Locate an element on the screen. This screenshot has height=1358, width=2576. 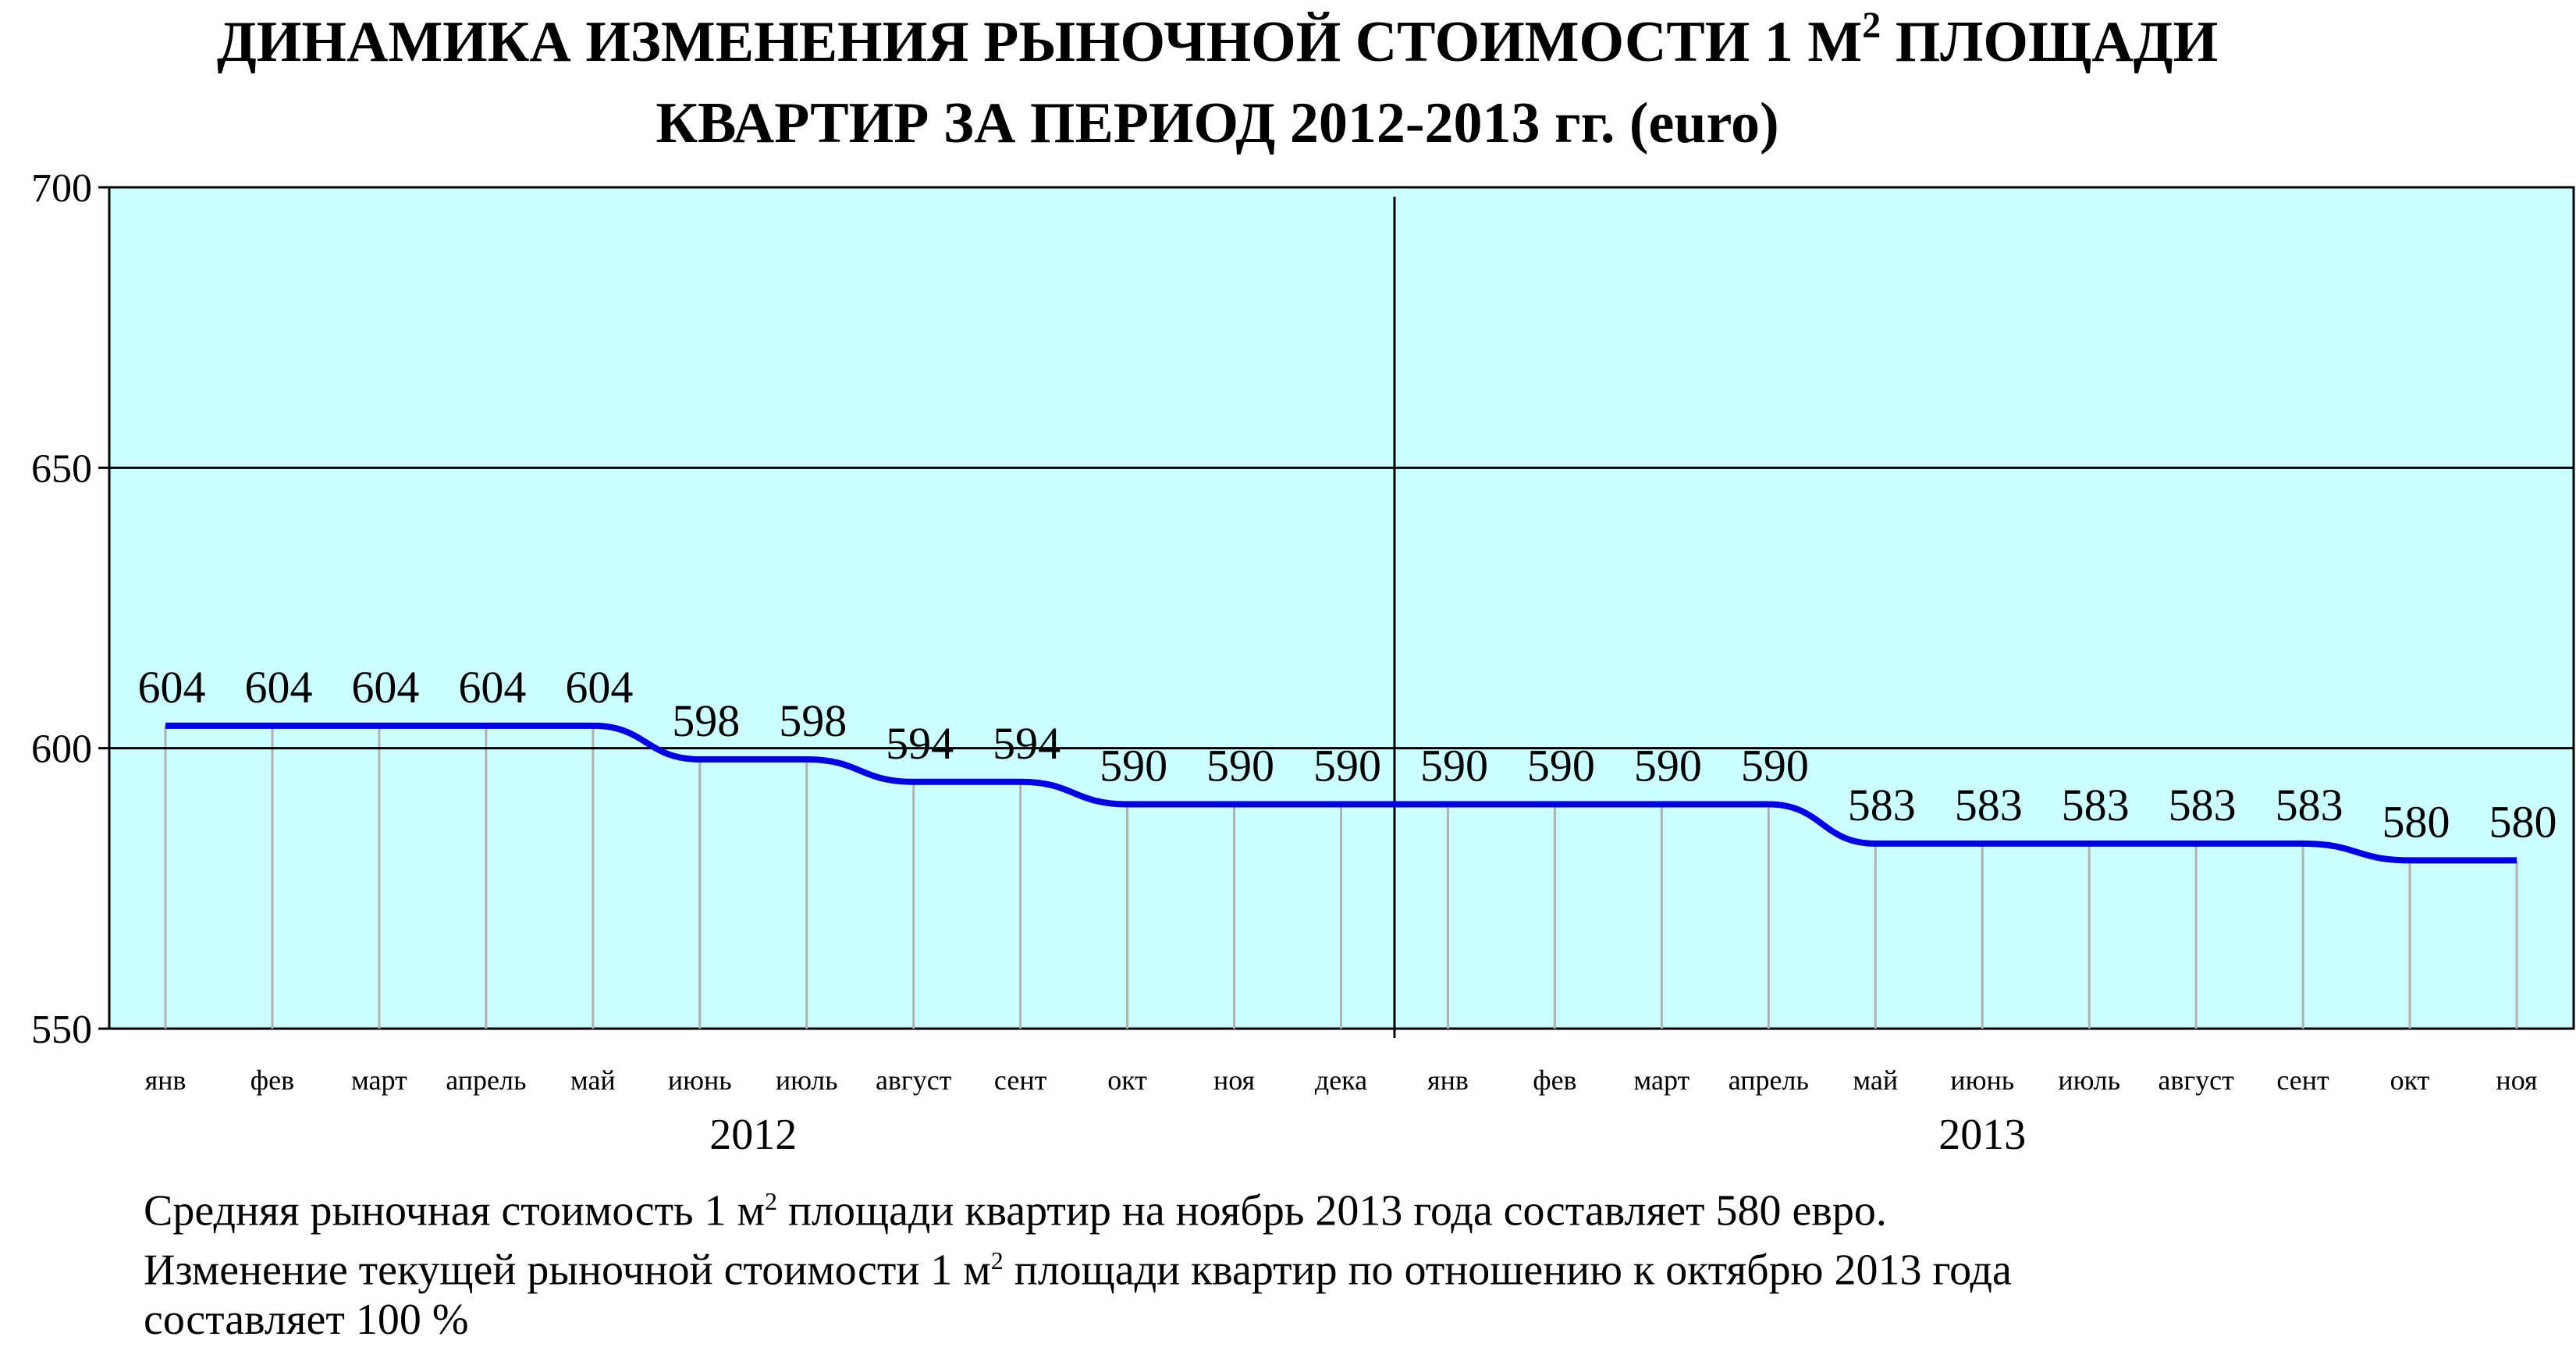
x-tick-label: дека is located at coordinates (1341, 1080).